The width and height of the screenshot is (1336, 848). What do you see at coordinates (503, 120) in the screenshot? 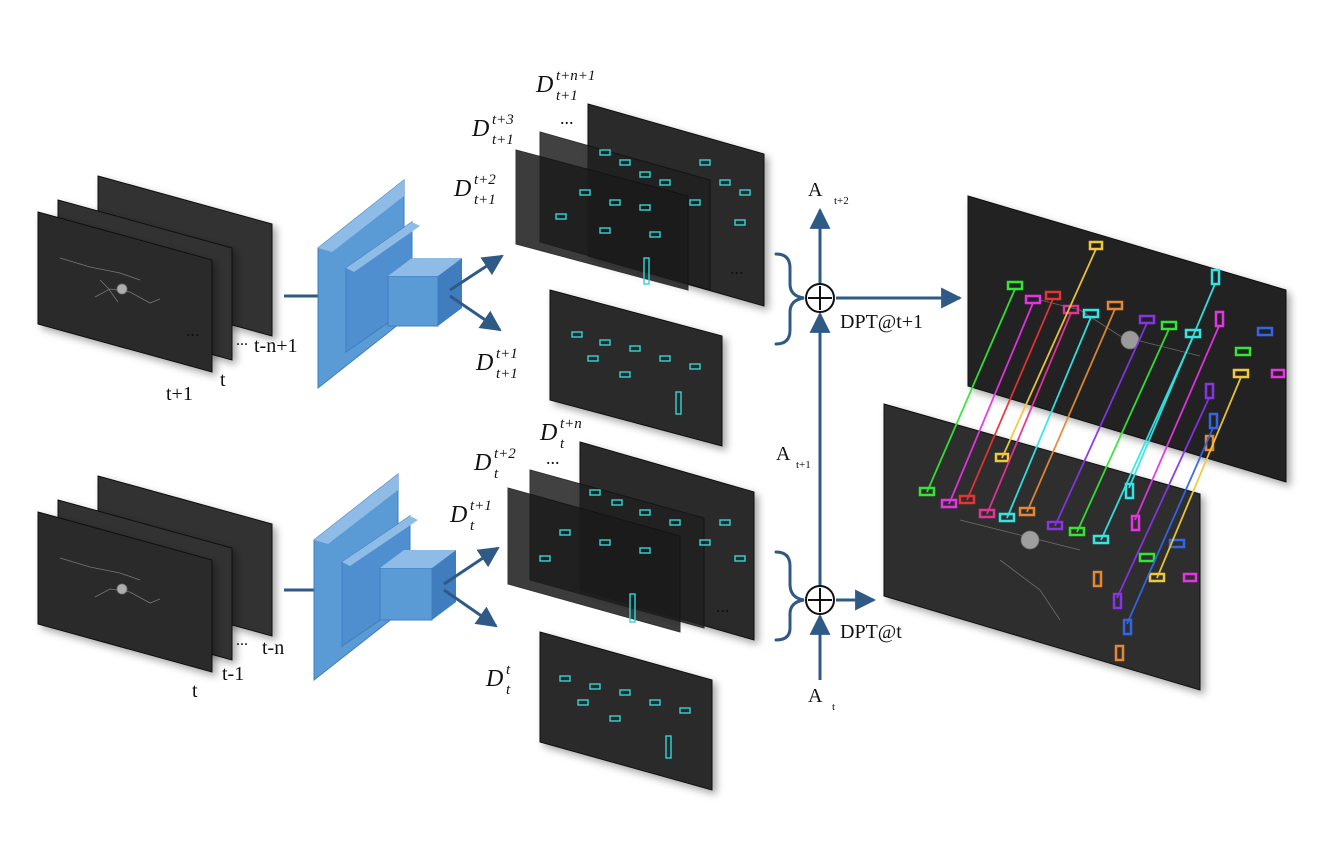
I see `label-sup: t+3` at bounding box center [503, 120].